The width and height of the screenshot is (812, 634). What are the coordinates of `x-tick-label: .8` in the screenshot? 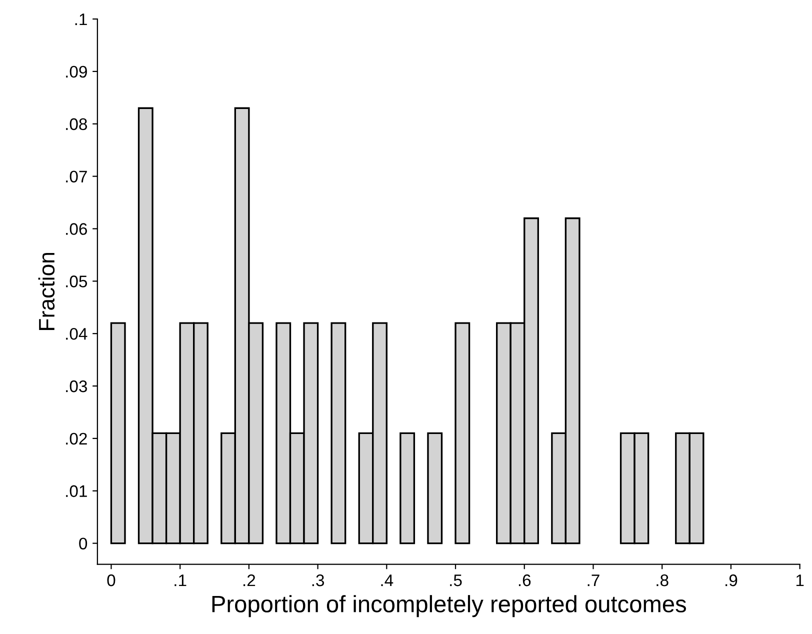 It's located at (662, 580).